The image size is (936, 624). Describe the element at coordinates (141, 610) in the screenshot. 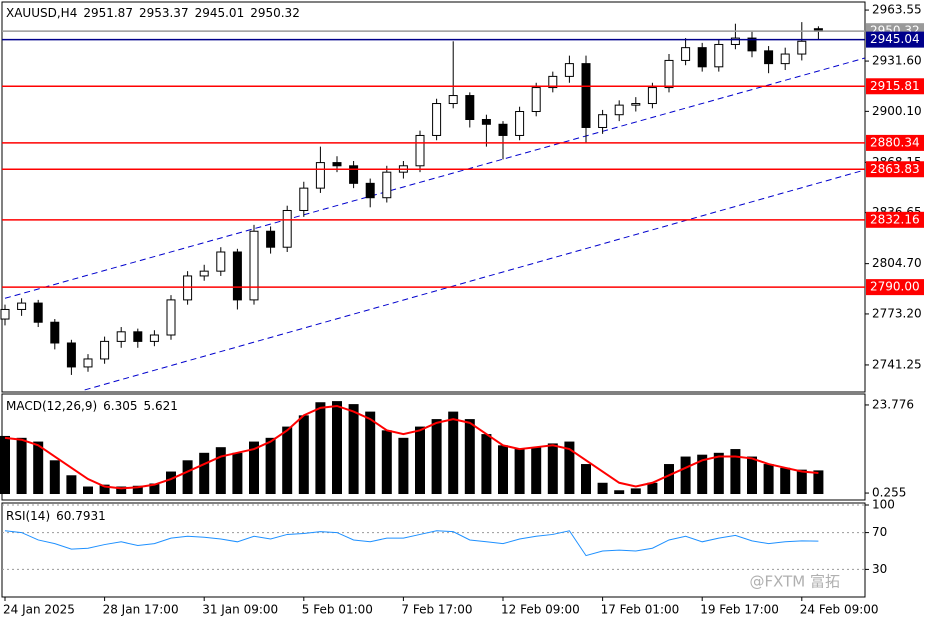

I see `x-tick-label: 28 Jan 17:00` at that location.